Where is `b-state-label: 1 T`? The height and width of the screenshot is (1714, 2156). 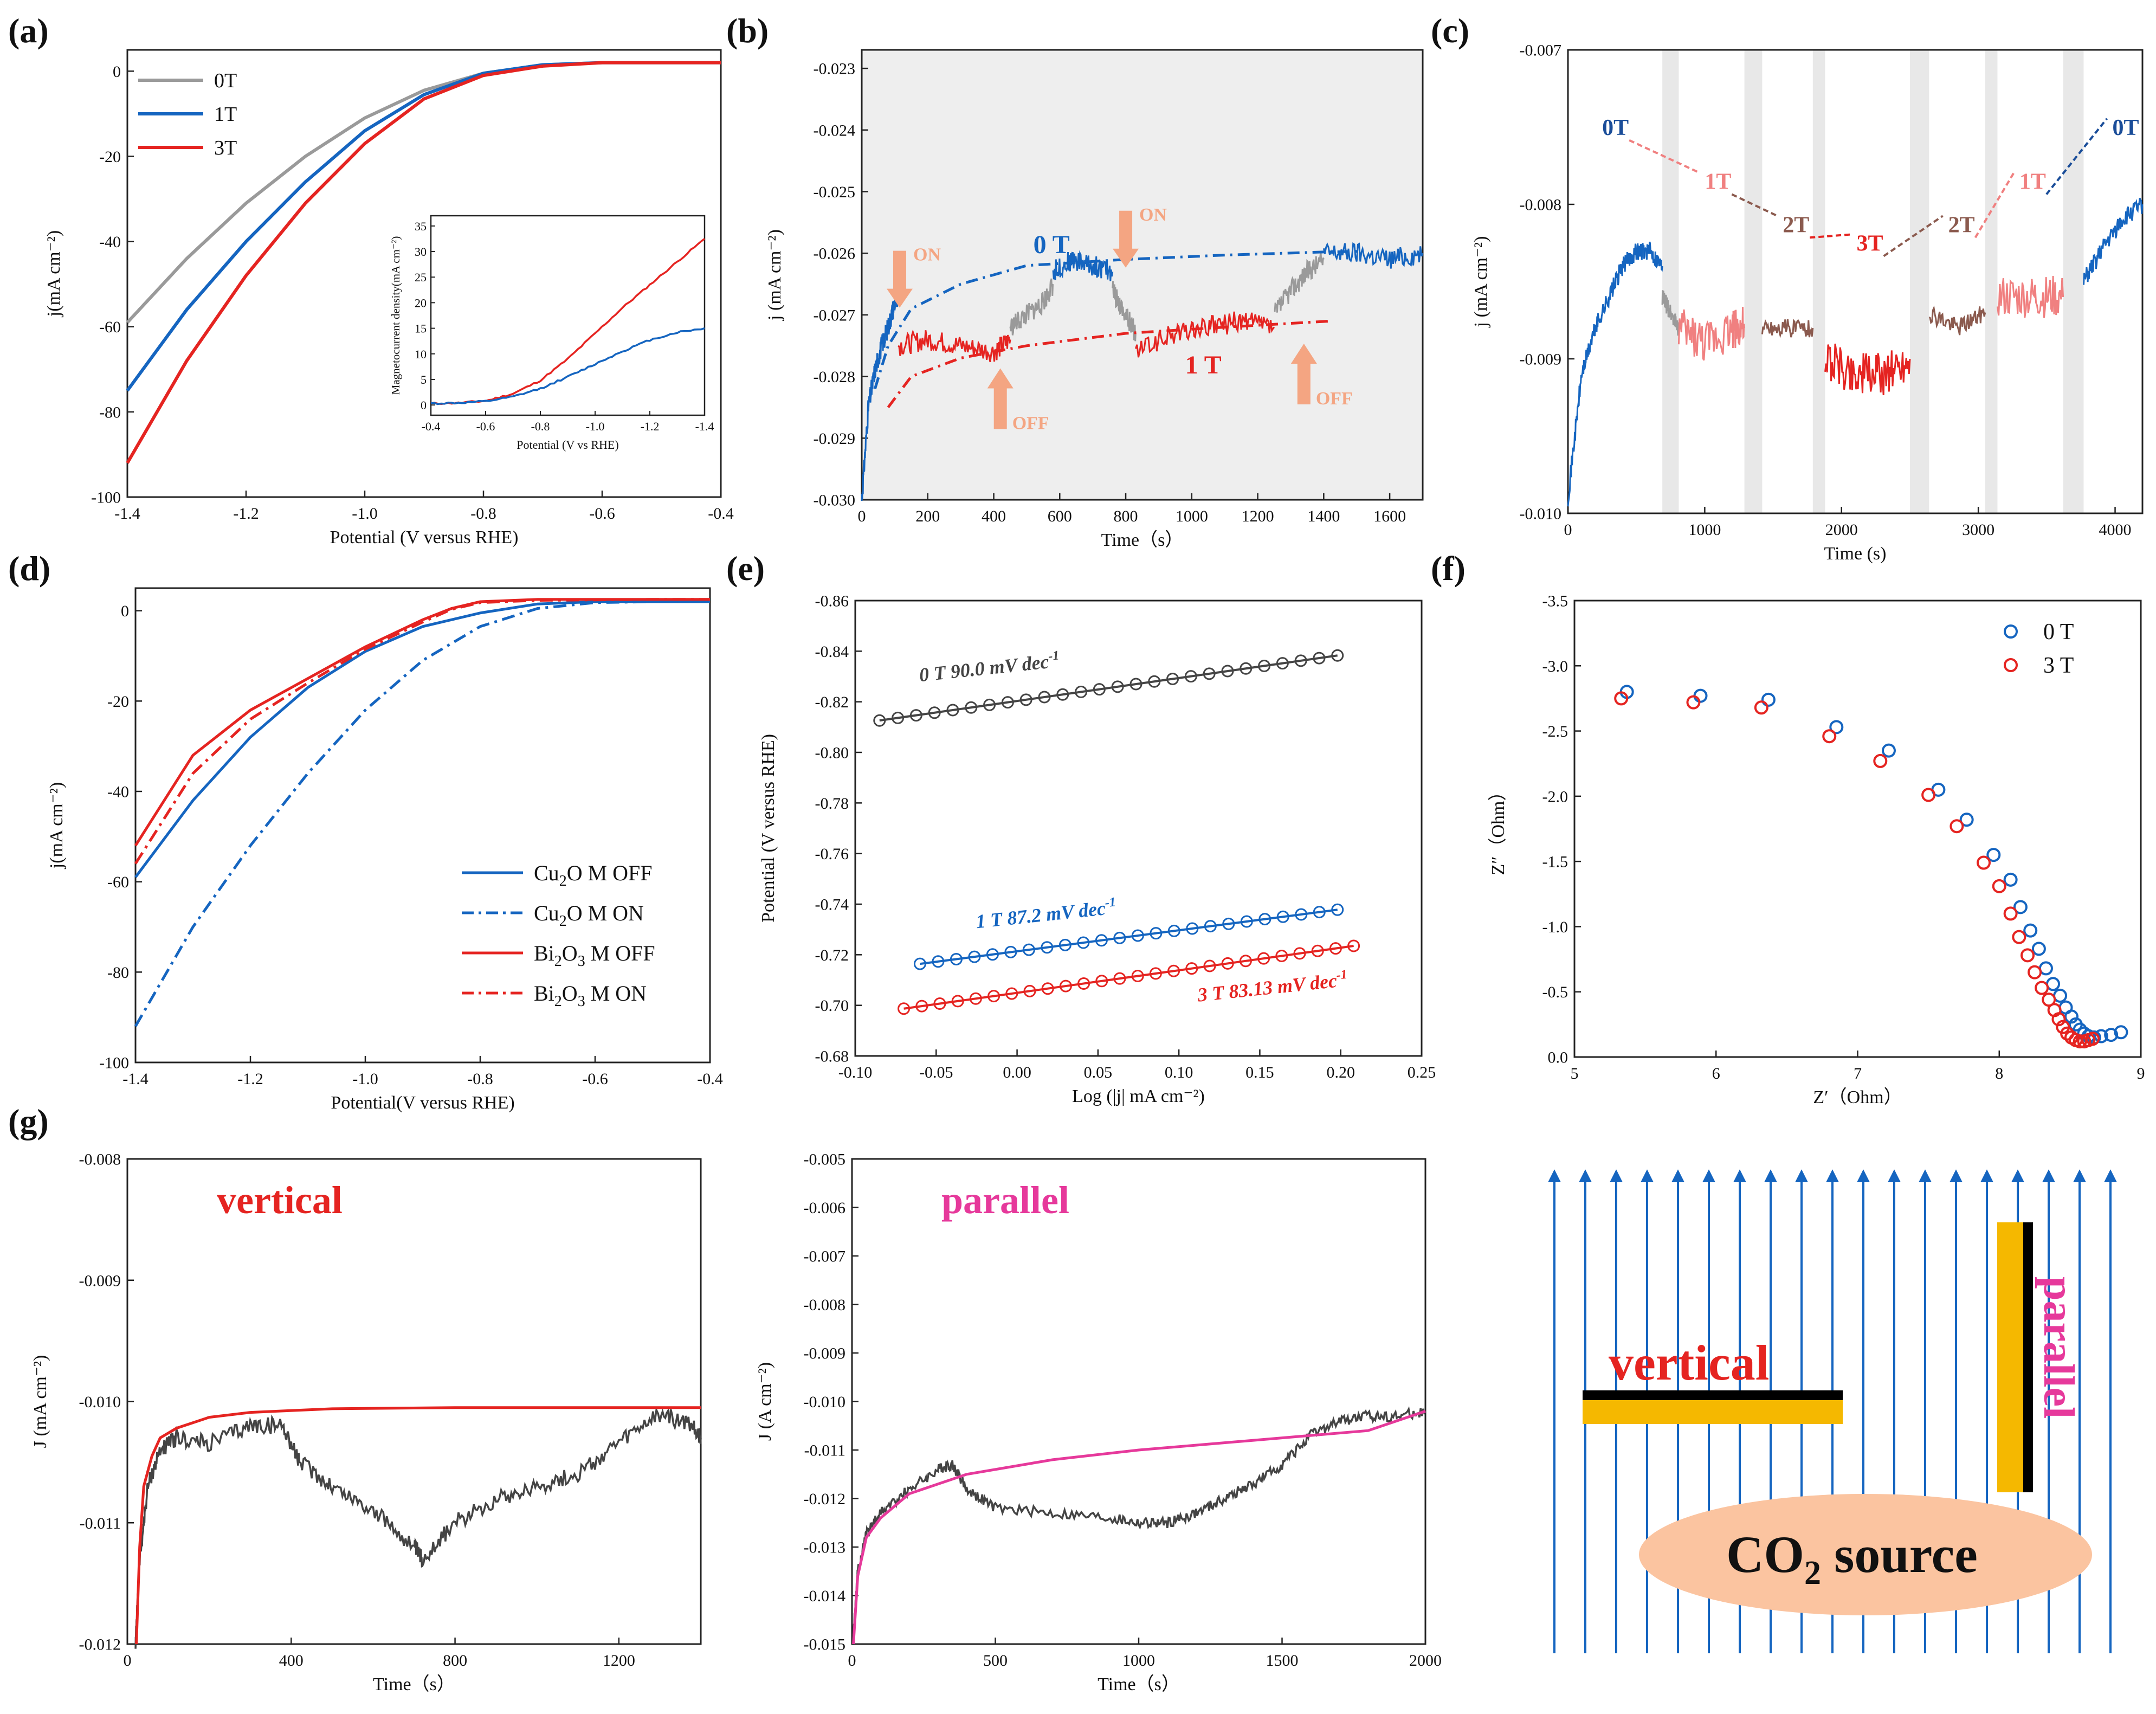
b-state-label: 1 T is located at coordinates (1203, 365).